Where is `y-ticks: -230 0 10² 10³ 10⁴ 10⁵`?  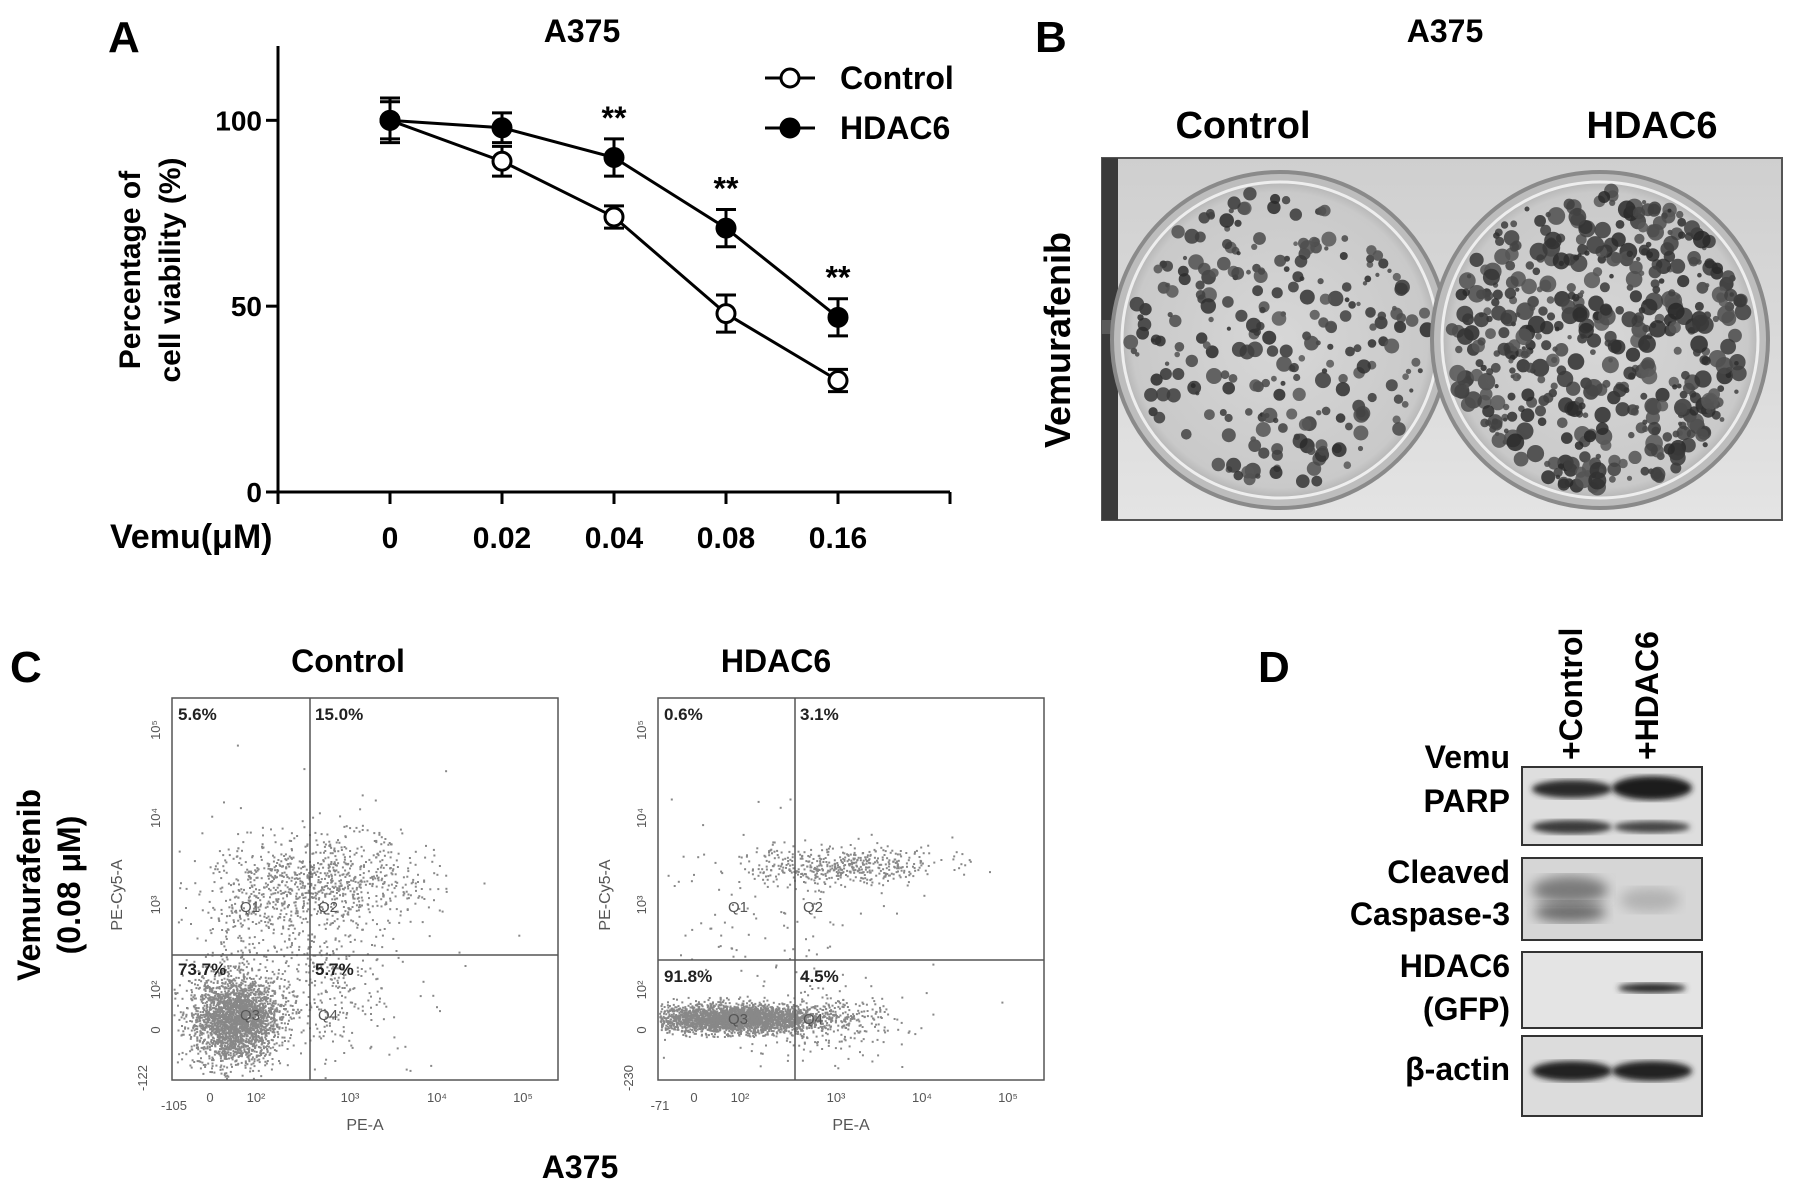
y-ticks: -230 0 10² 10³ 10⁴ 10⁵ is located at coordinates (635, 905).